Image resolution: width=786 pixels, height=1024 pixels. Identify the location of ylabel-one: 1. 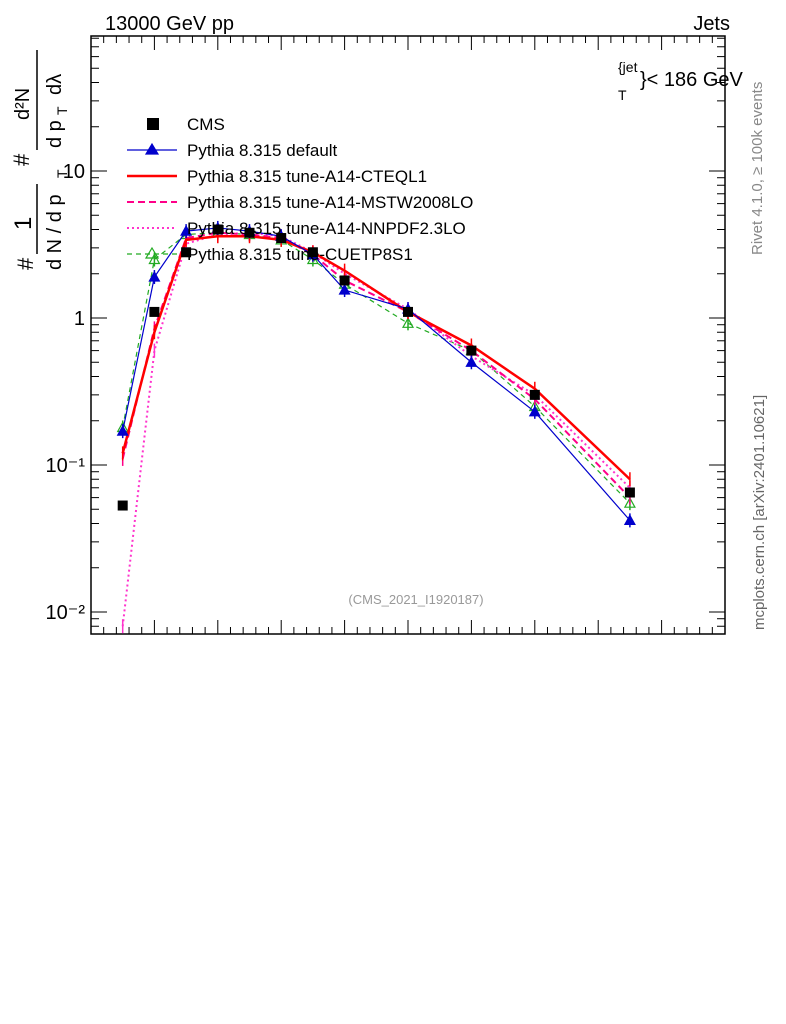
(23, 223).